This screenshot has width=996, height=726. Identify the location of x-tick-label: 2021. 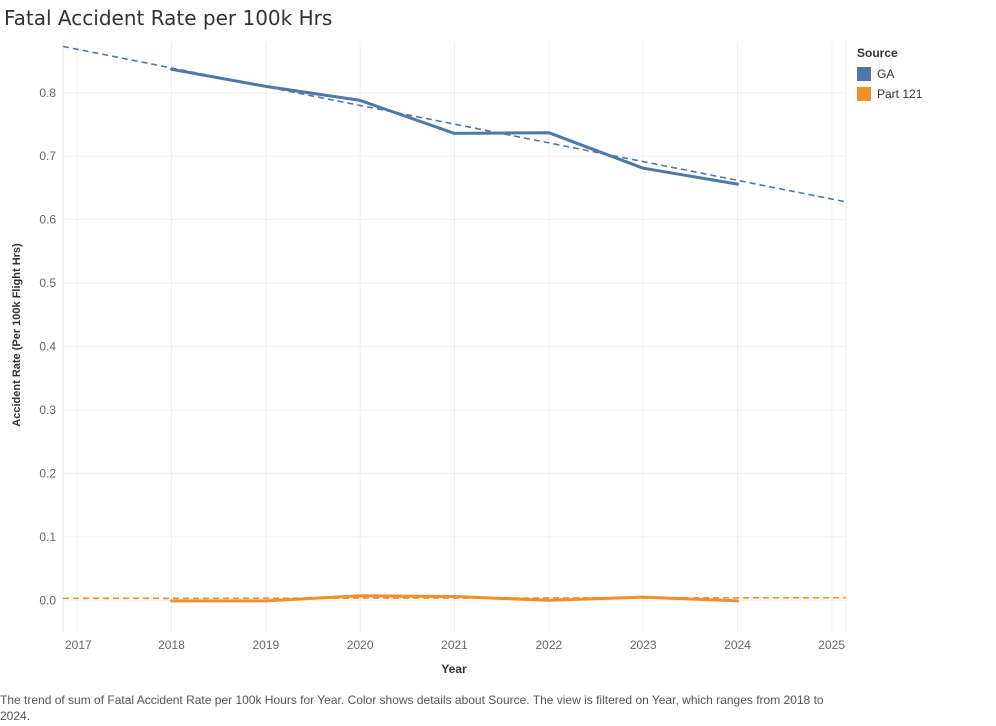
(454, 645).